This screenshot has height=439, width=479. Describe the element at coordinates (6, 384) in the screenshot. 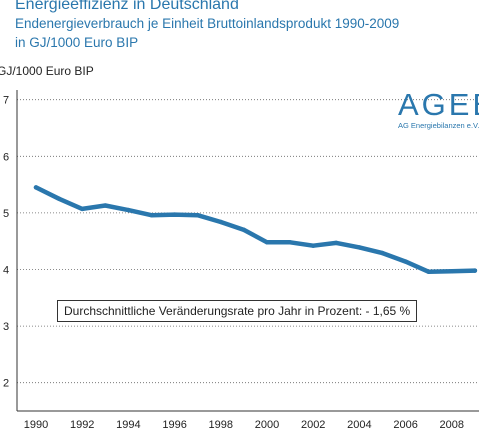

I see `y-tick-label-2: 2` at that location.